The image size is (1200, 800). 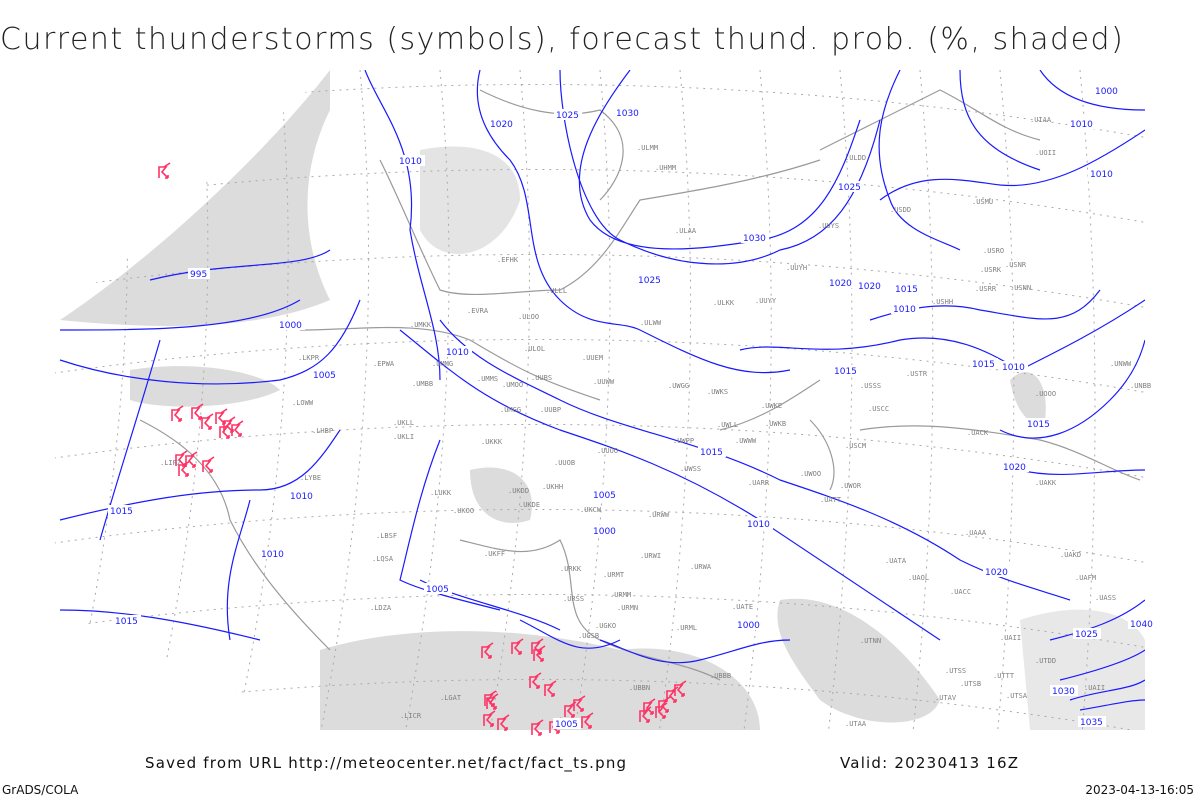 What do you see at coordinates (701, 567) in the screenshot?
I see `station-label-group: .URWA` at bounding box center [701, 567].